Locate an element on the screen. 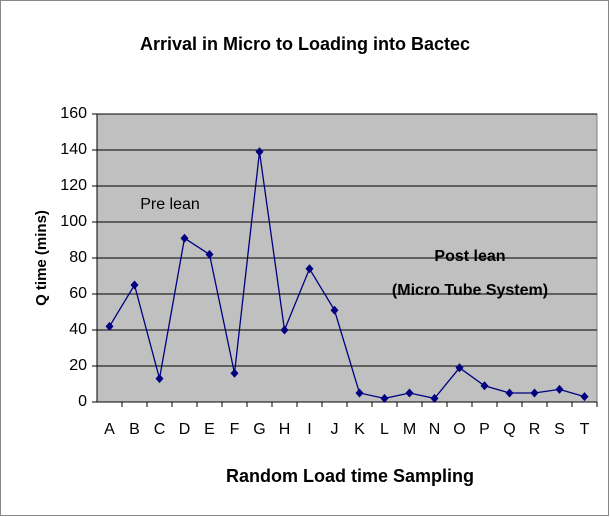  y-tick-label: 0 is located at coordinates (82, 401).